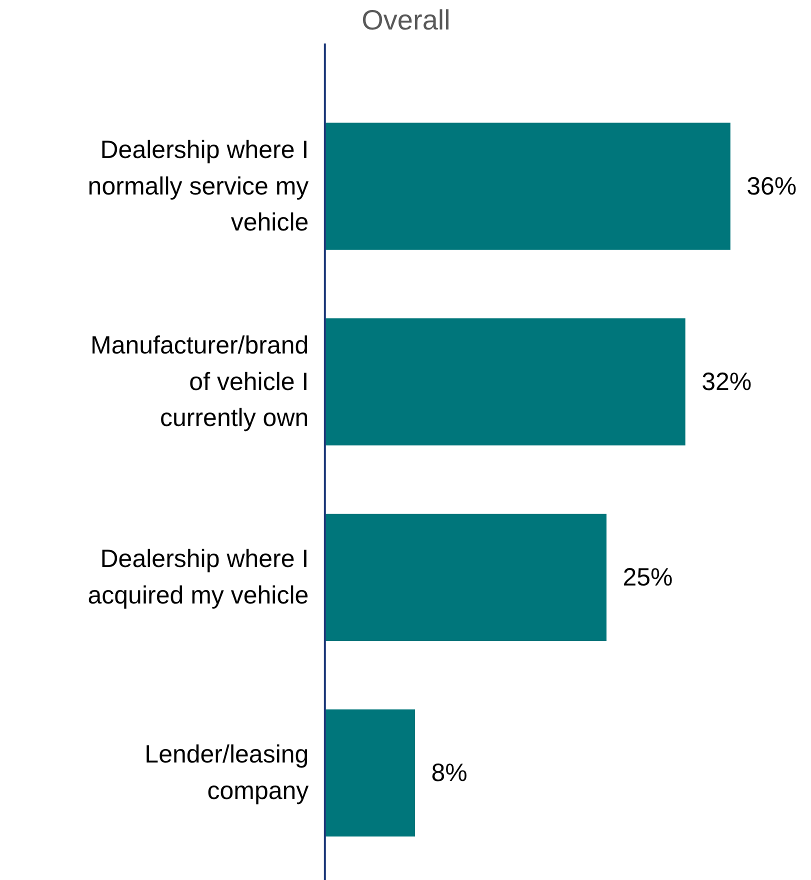 This screenshot has width=811, height=880. What do you see at coordinates (727, 382) in the screenshot?
I see `data-label: 32%` at bounding box center [727, 382].